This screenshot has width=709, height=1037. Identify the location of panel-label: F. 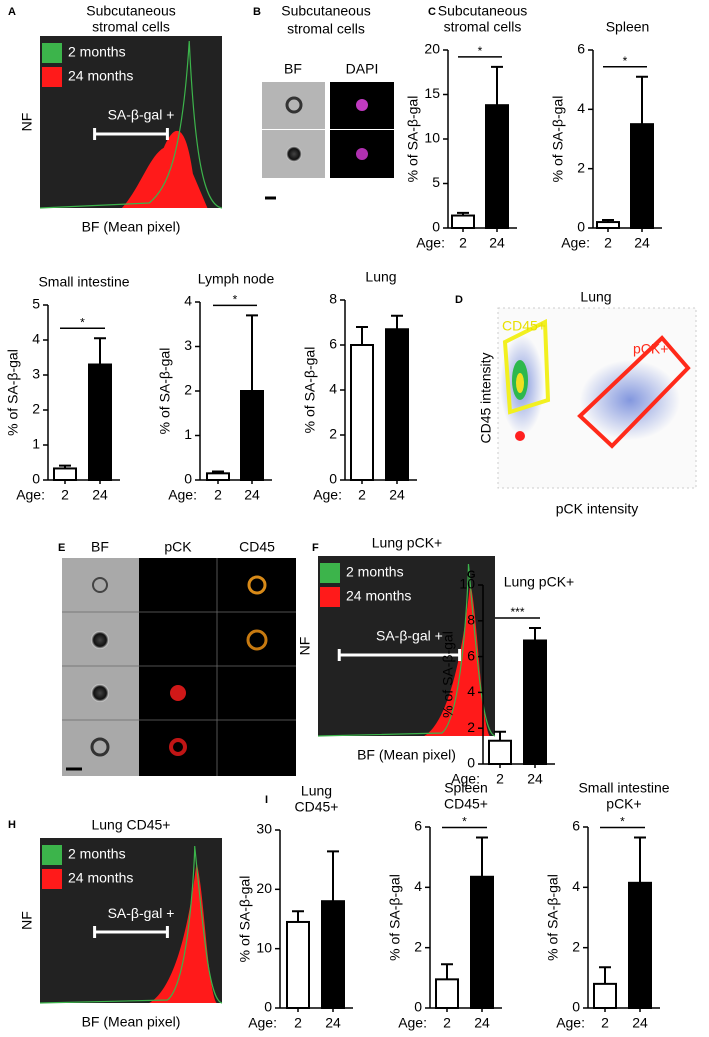
(315, 548).